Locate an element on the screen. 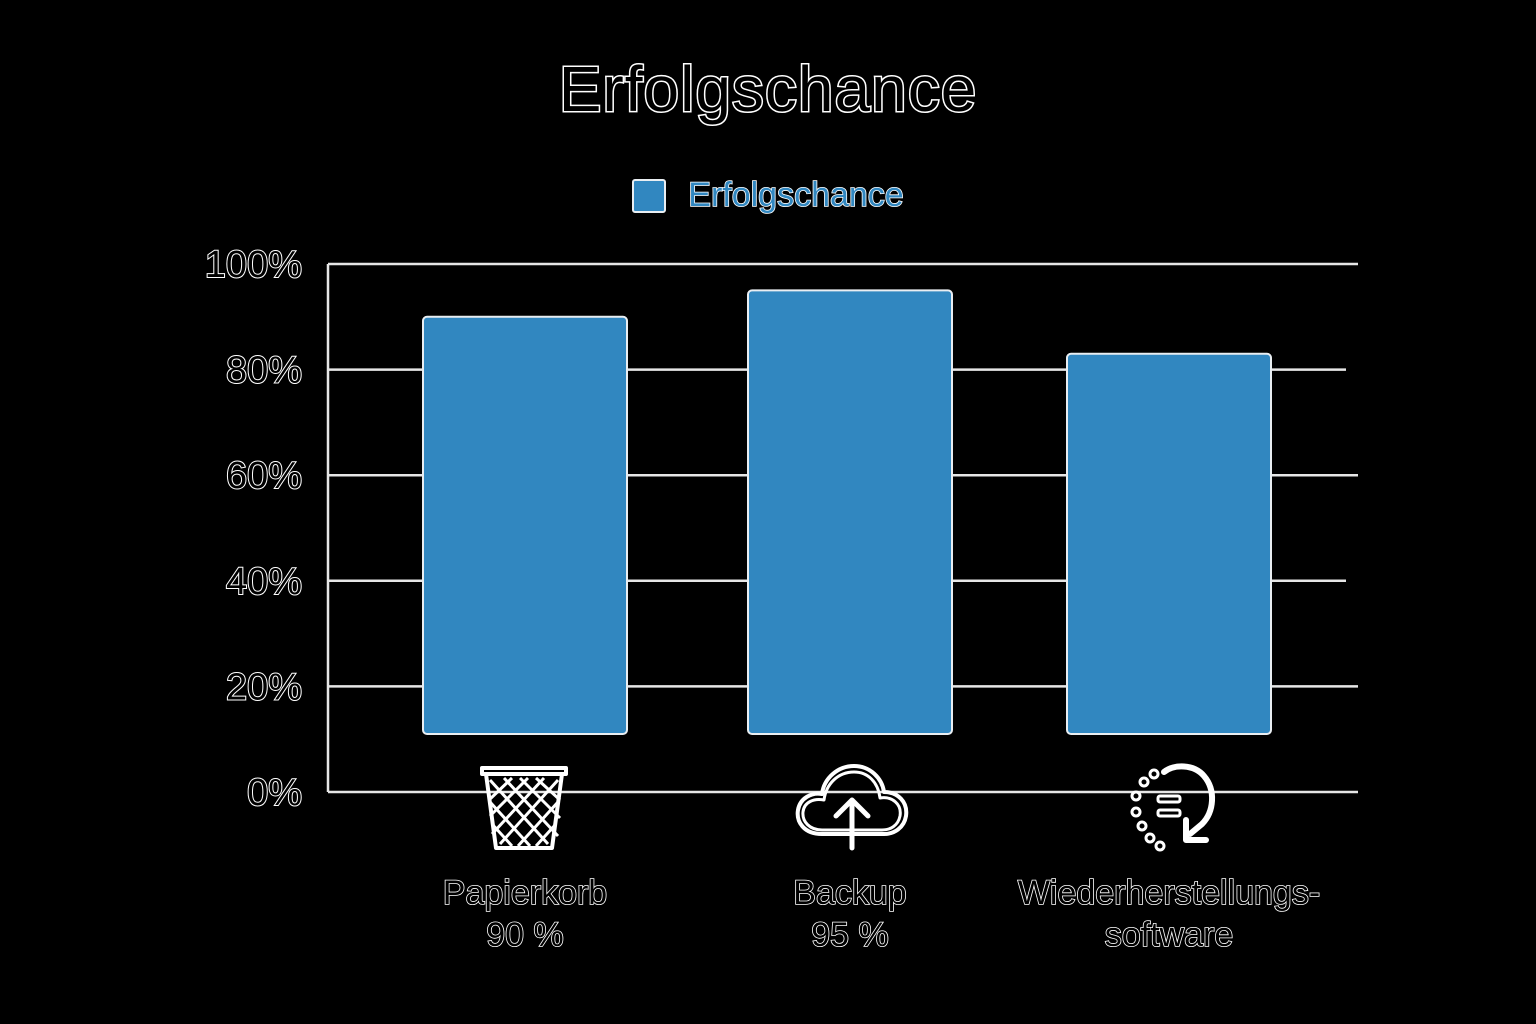  cloud-upload-icon is located at coordinates (852, 807).